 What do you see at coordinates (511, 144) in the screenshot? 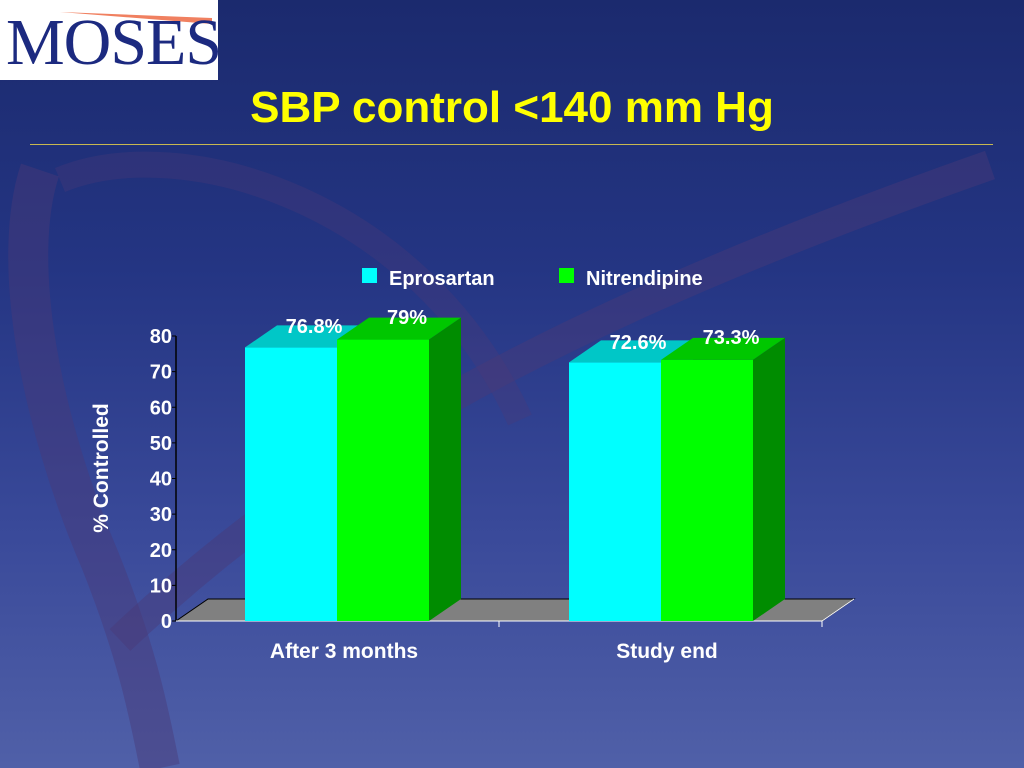
I see `title-divider` at bounding box center [511, 144].